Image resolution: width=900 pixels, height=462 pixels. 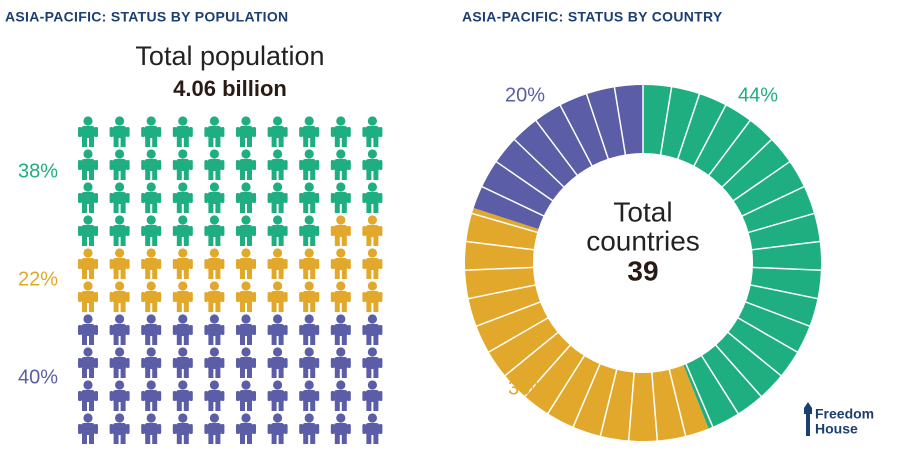 What do you see at coordinates (592, 17) in the screenshot?
I see `chart-title: ASIA-PACIFIC: STATUS BY COUNTRY` at bounding box center [592, 17].